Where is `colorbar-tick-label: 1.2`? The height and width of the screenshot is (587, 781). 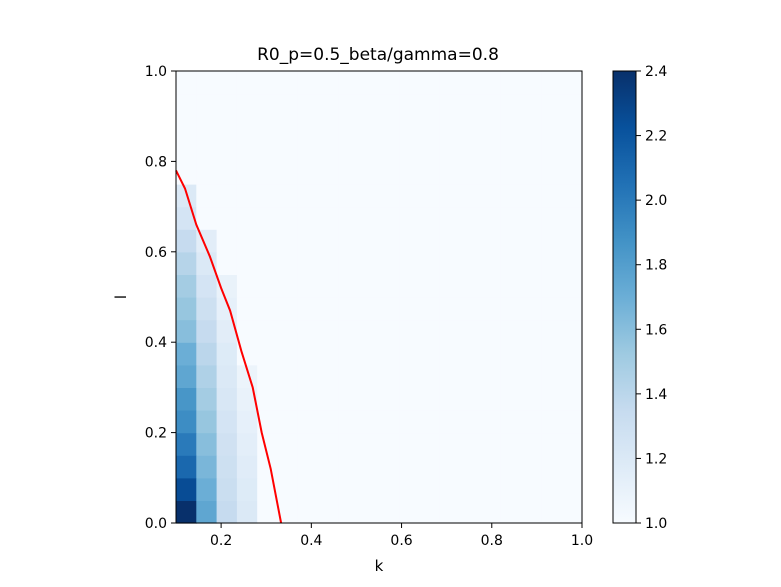
colorbar-tick-label: 1.2 is located at coordinates (656, 459).